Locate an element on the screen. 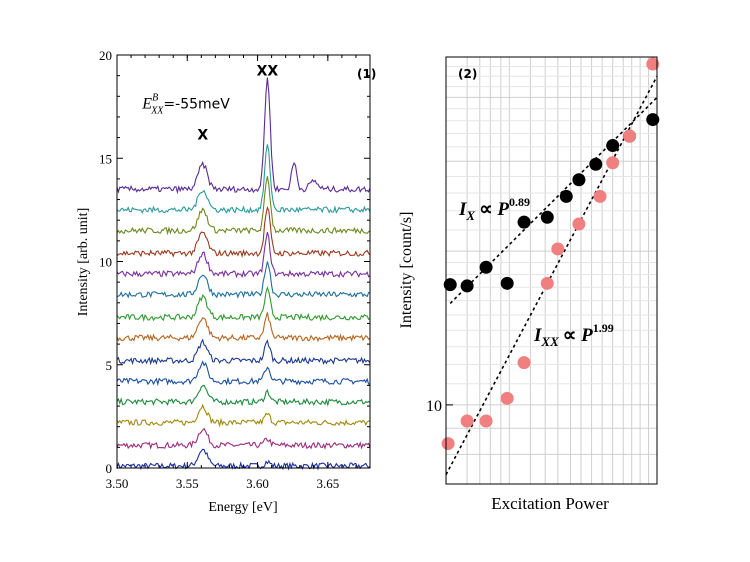 This screenshot has width=750, height=562. peak-label: X is located at coordinates (202, 136).